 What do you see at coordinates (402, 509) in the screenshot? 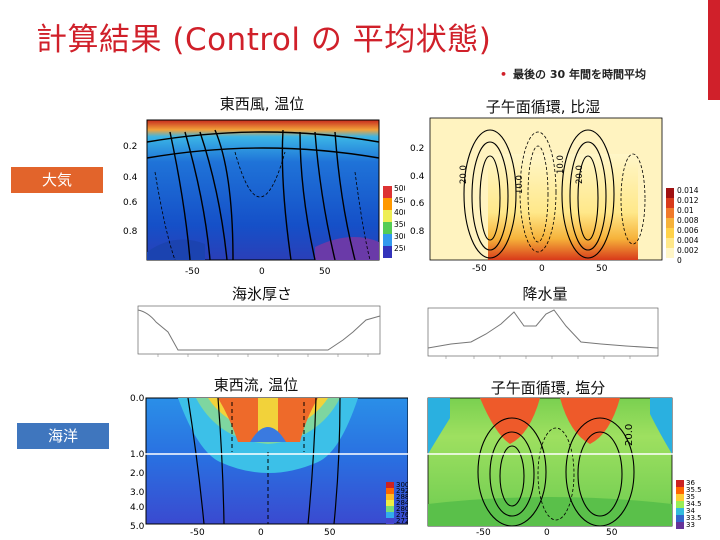
I see `ucurrent-colorbar-label: 280` at bounding box center [402, 509].